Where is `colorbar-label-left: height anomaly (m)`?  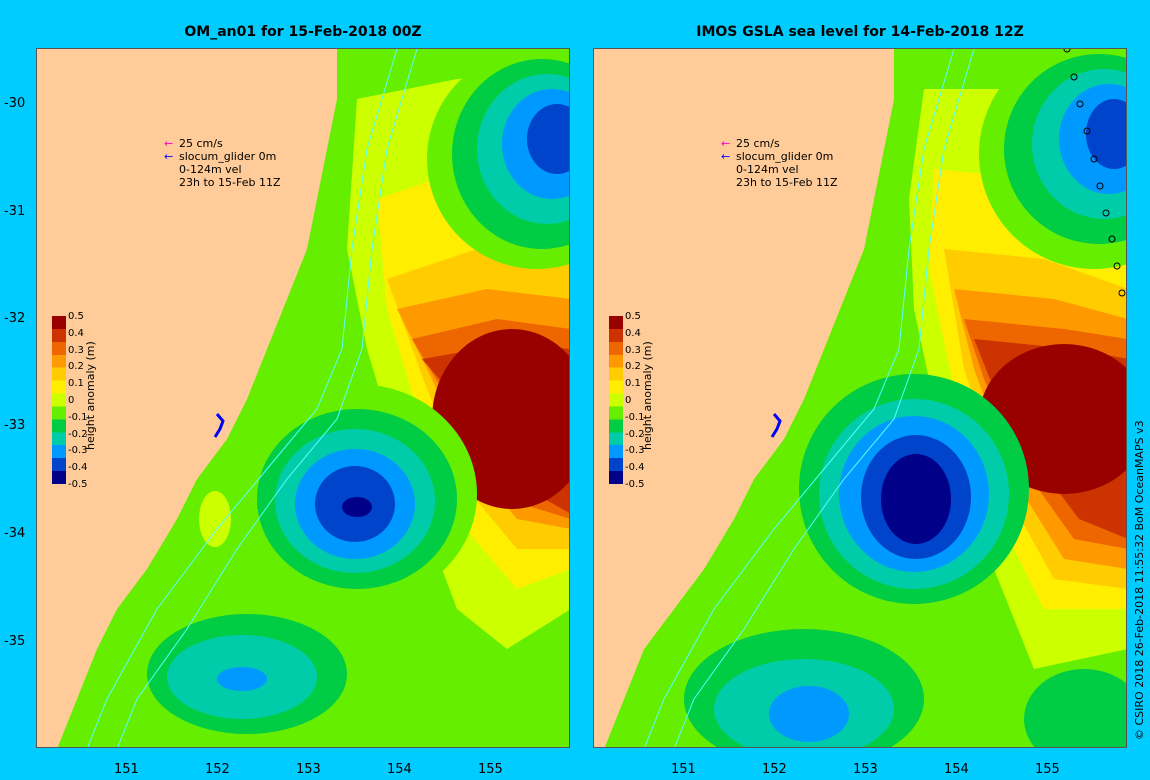
colorbar-label-left: height anomaly (m) is located at coordinates (90, 395).